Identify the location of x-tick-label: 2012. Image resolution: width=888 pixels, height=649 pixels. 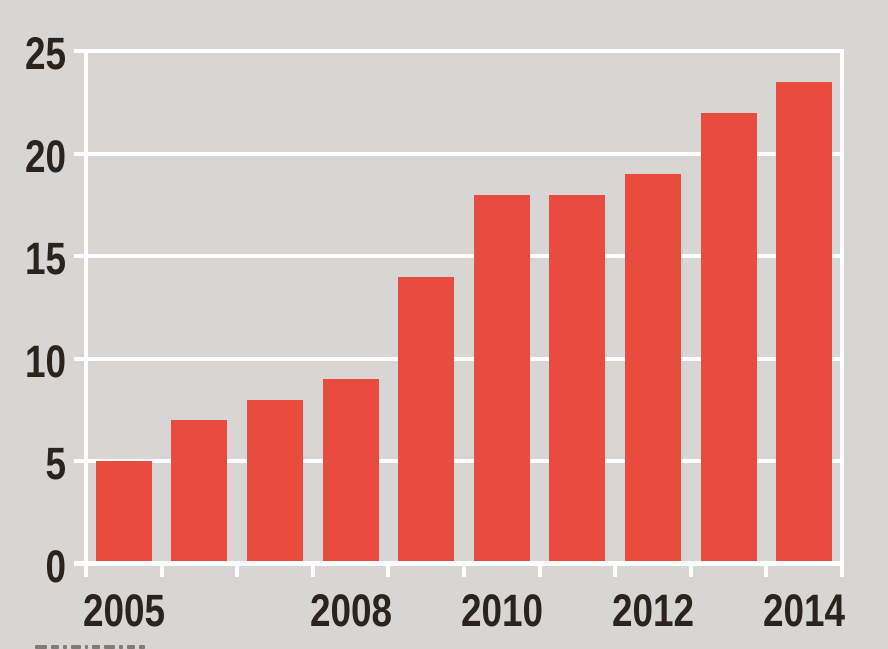
(653, 610).